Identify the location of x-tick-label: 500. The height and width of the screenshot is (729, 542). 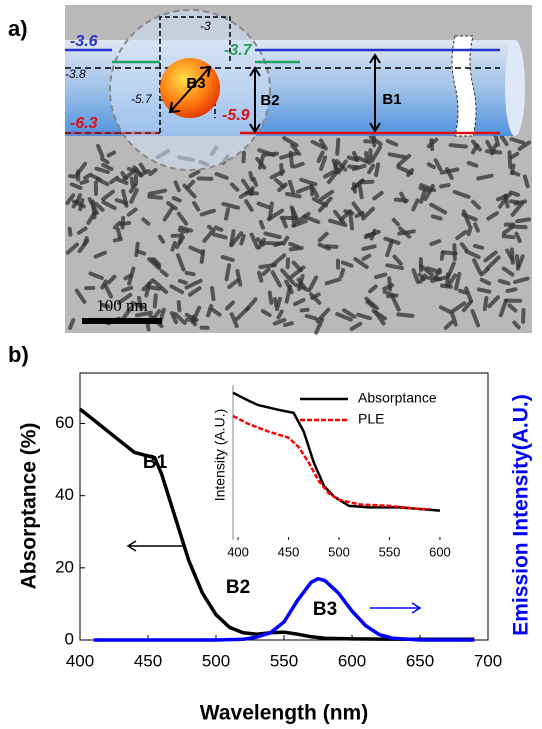
(339, 551).